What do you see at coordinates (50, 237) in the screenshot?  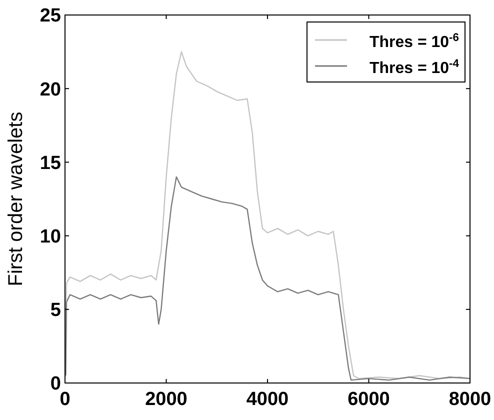 I see `y-tick-label: 10` at bounding box center [50, 237].